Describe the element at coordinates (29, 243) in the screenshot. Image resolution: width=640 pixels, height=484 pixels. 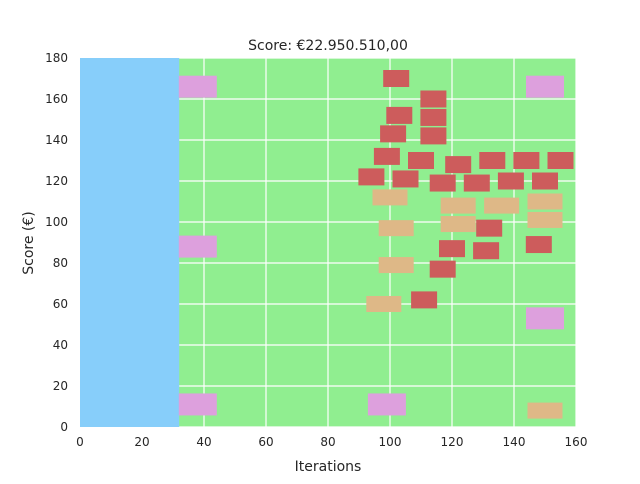
I see `y-axis-label: Score (€)` at that location.